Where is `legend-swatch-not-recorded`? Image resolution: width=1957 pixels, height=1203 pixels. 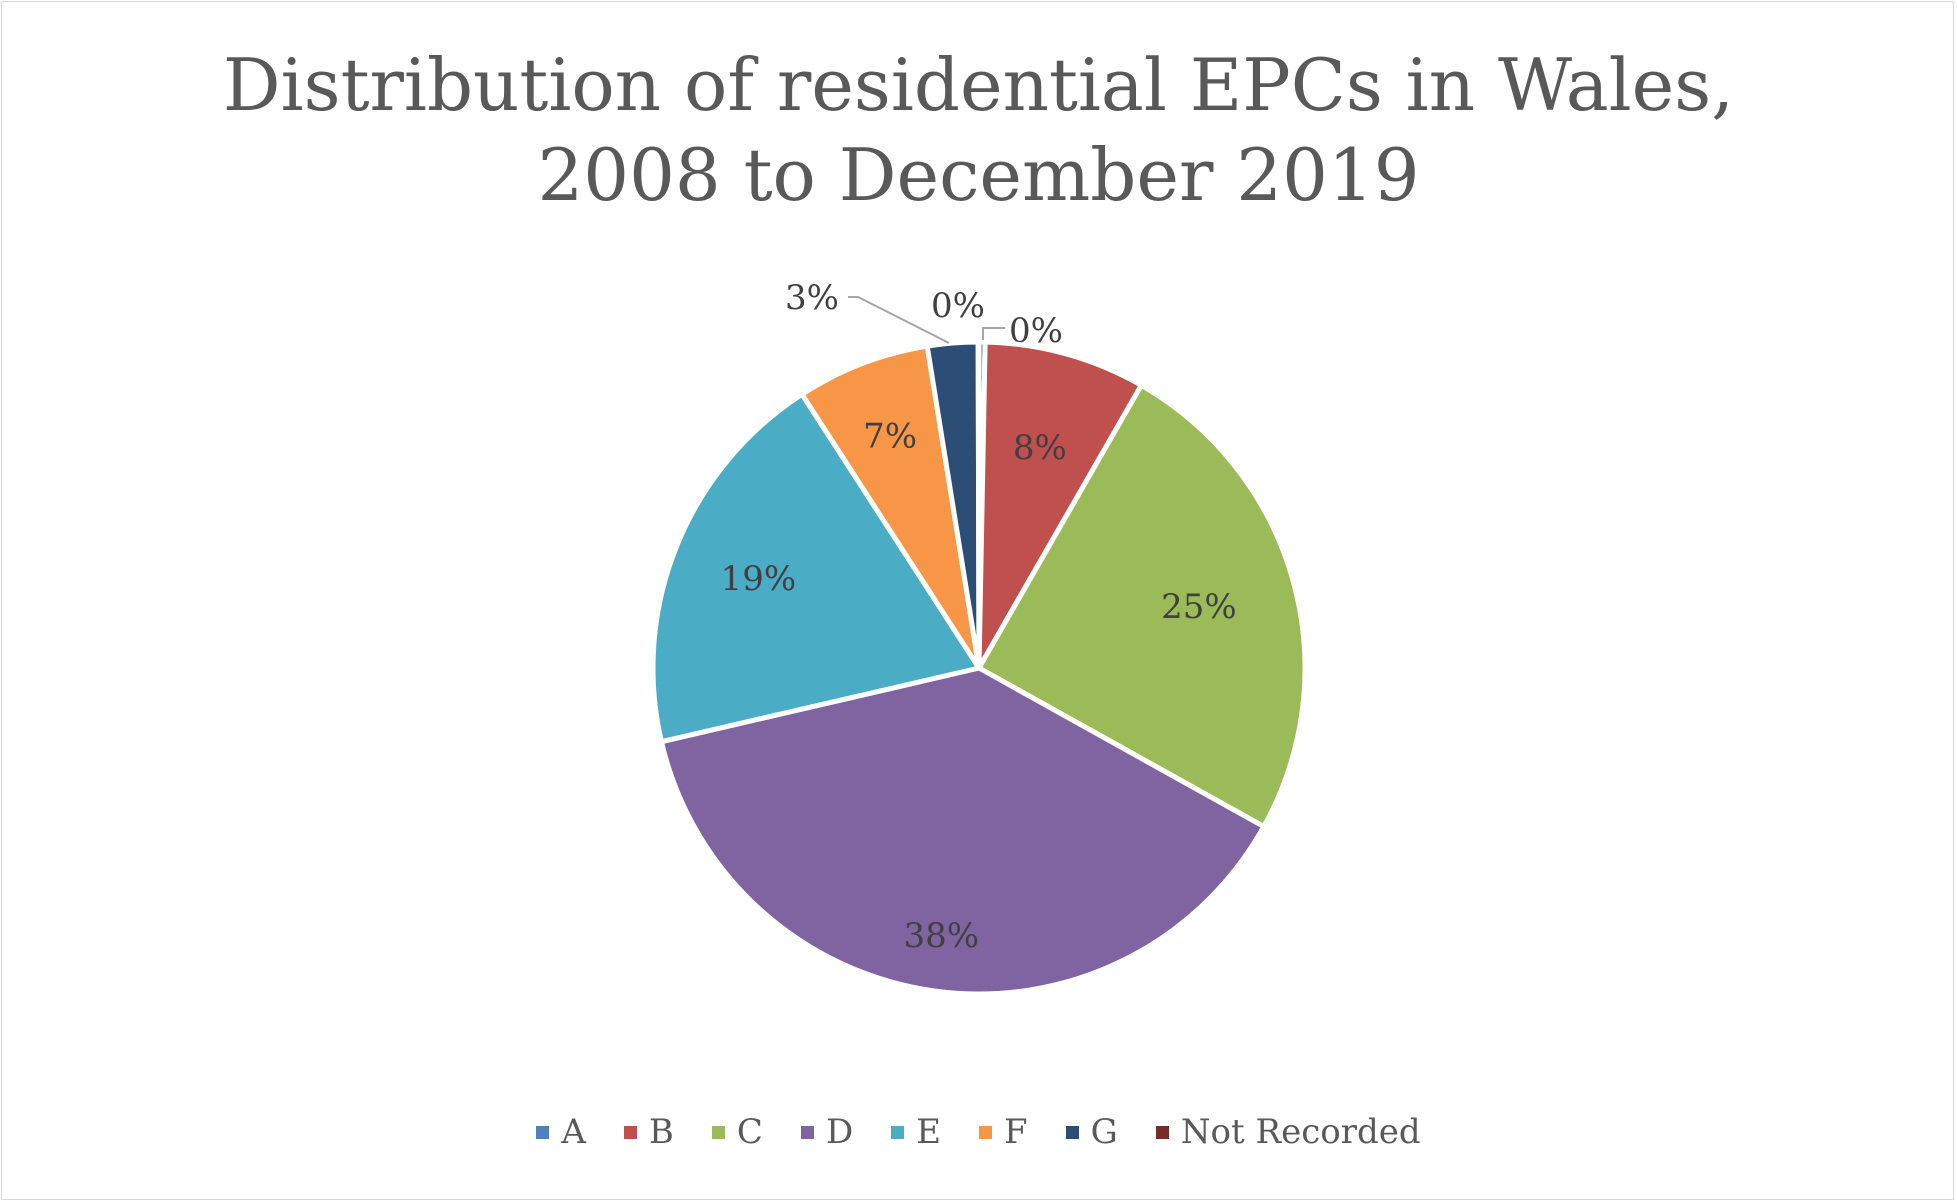
legend-swatch-not-recorded is located at coordinates (1162, 1132).